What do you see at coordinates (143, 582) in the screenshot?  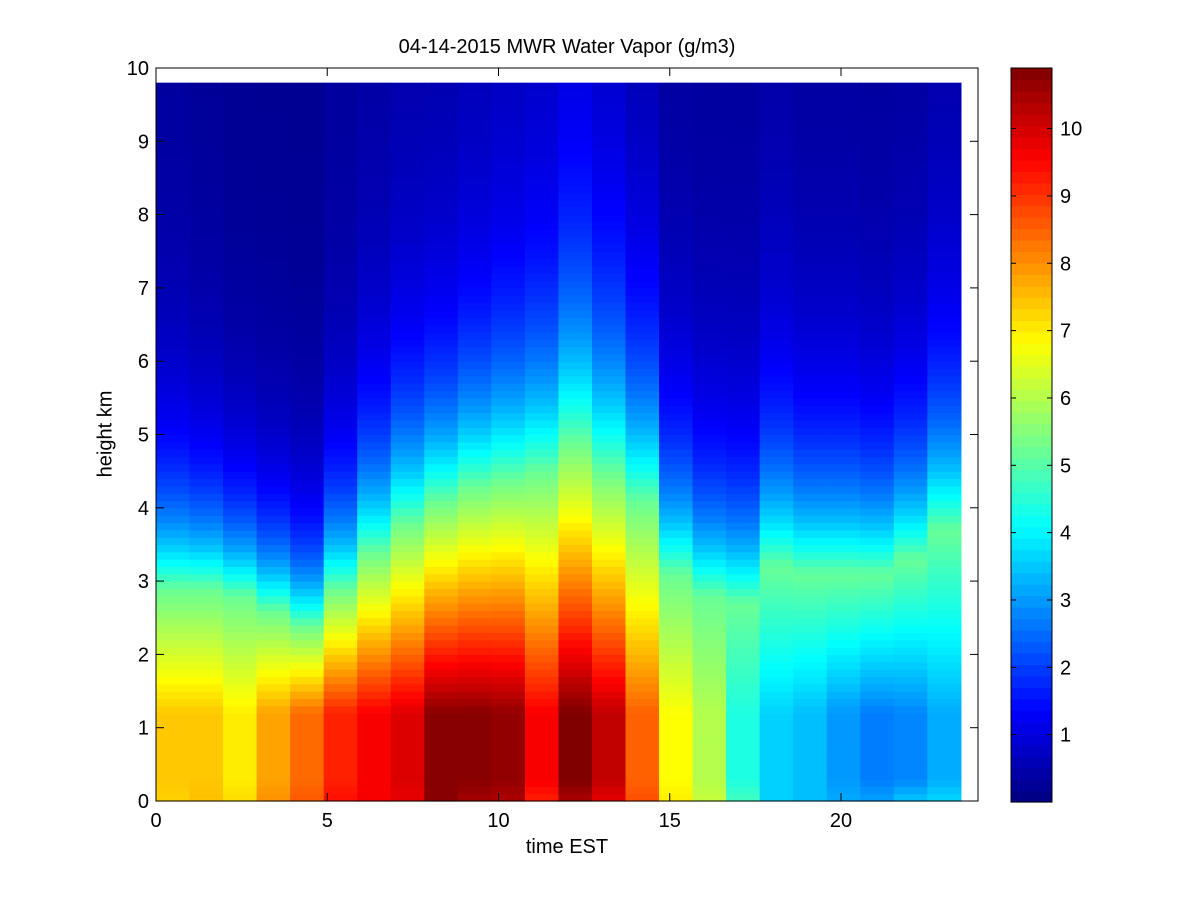 I see `y-tick-label: 3` at bounding box center [143, 582].